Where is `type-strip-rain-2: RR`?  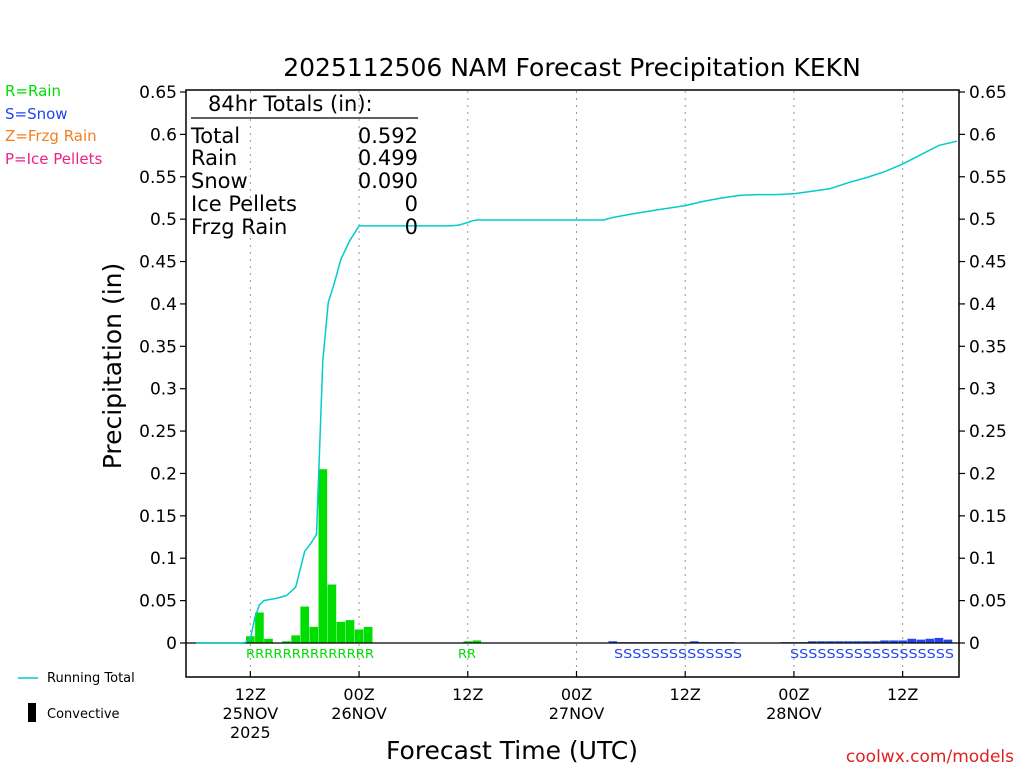 type-strip-rain-2: RR is located at coordinates (467, 654).